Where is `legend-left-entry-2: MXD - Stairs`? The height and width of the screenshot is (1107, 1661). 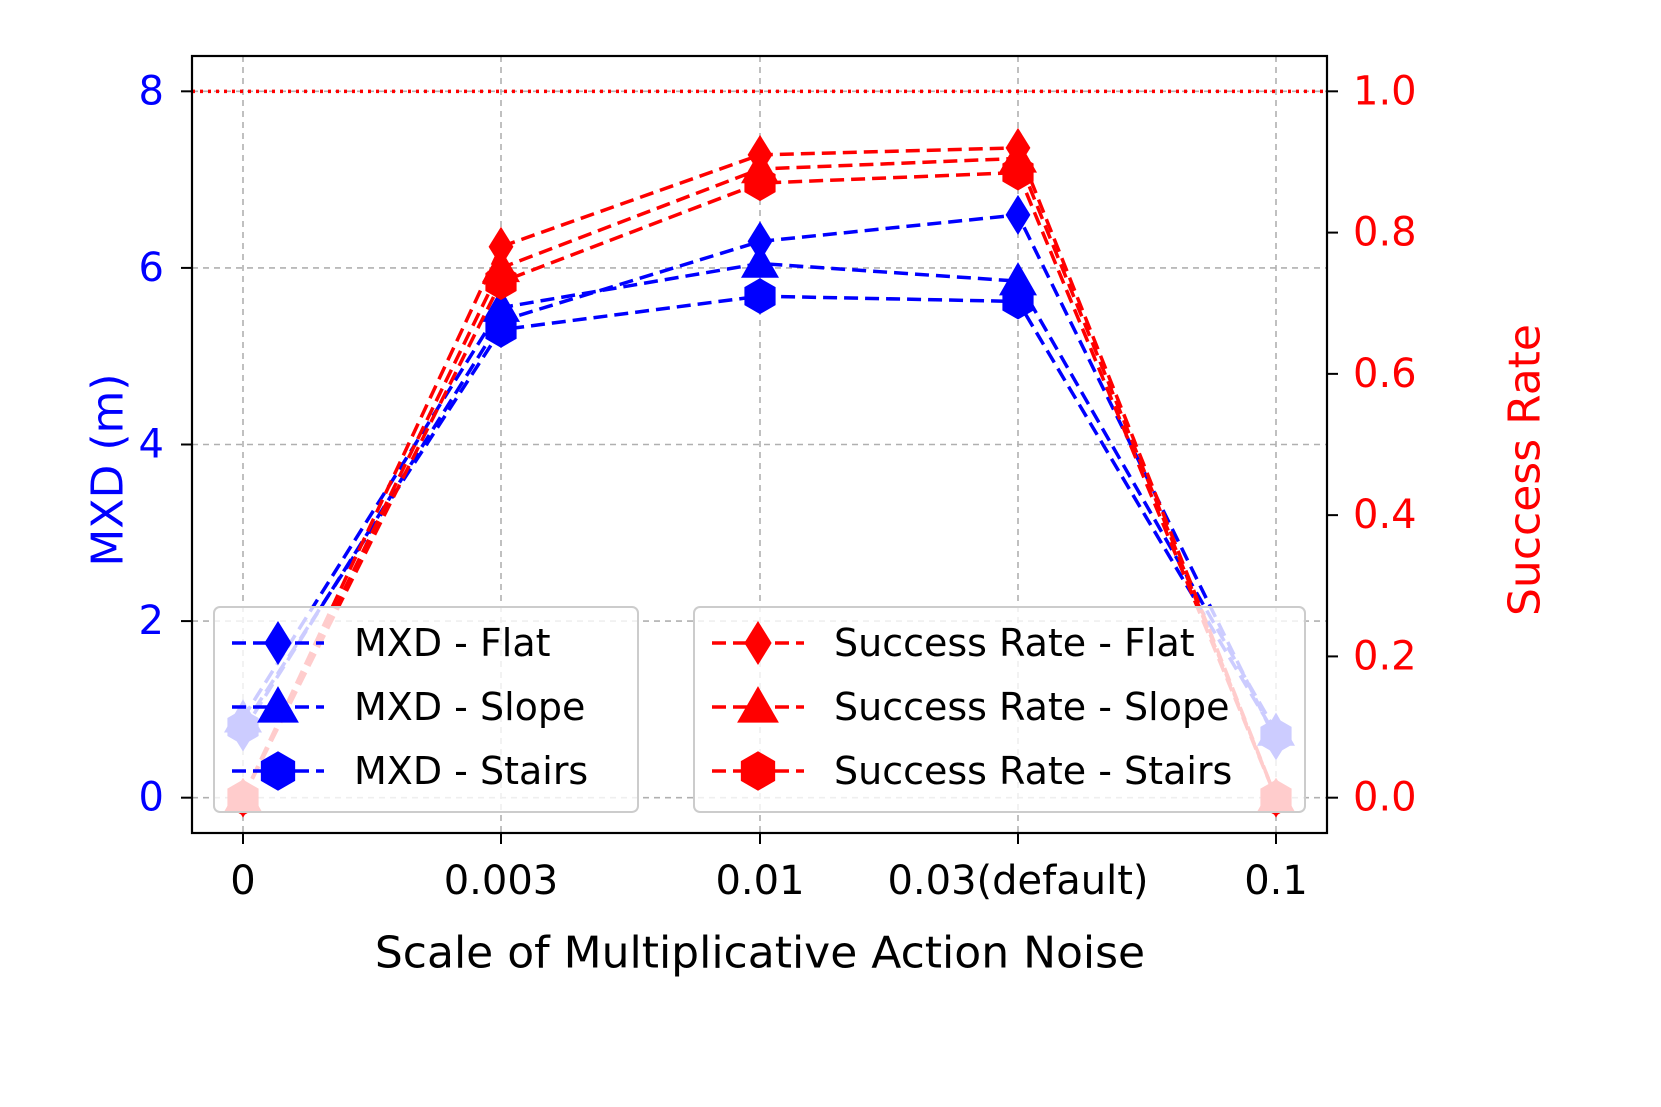 legend-left-entry-2: MXD - Stairs is located at coordinates (471, 771).